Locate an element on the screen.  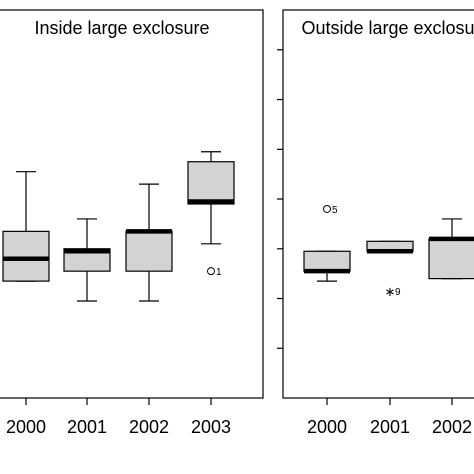
panel-title: Inside large exclosure is located at coordinates (121, 28).